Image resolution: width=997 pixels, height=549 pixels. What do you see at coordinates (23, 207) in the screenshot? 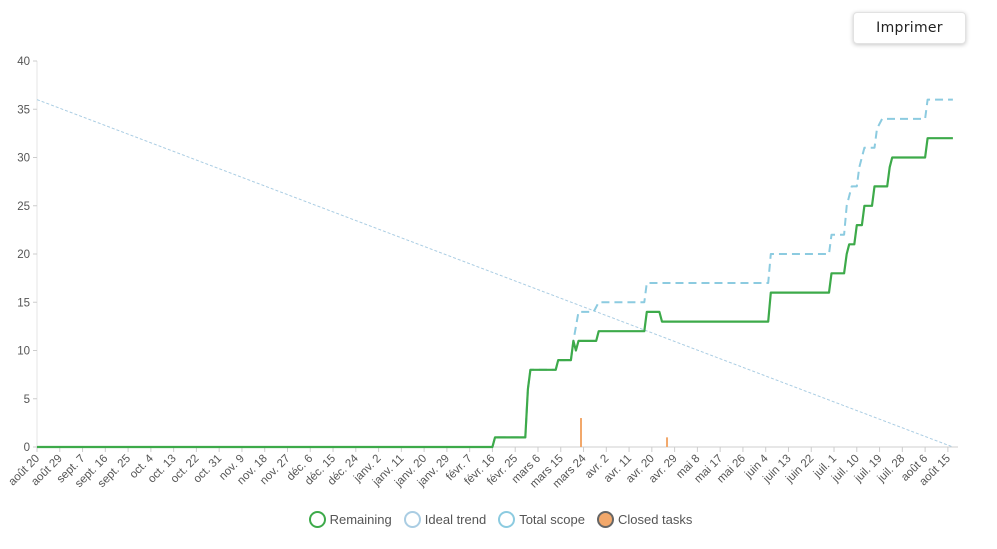
I see `y-tick-label: 25` at bounding box center [23, 207].